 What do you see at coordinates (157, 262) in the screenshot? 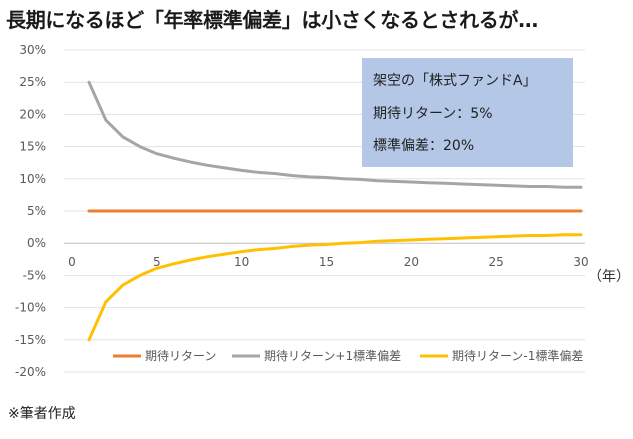
I see `x-tick-label: 5` at bounding box center [157, 262].